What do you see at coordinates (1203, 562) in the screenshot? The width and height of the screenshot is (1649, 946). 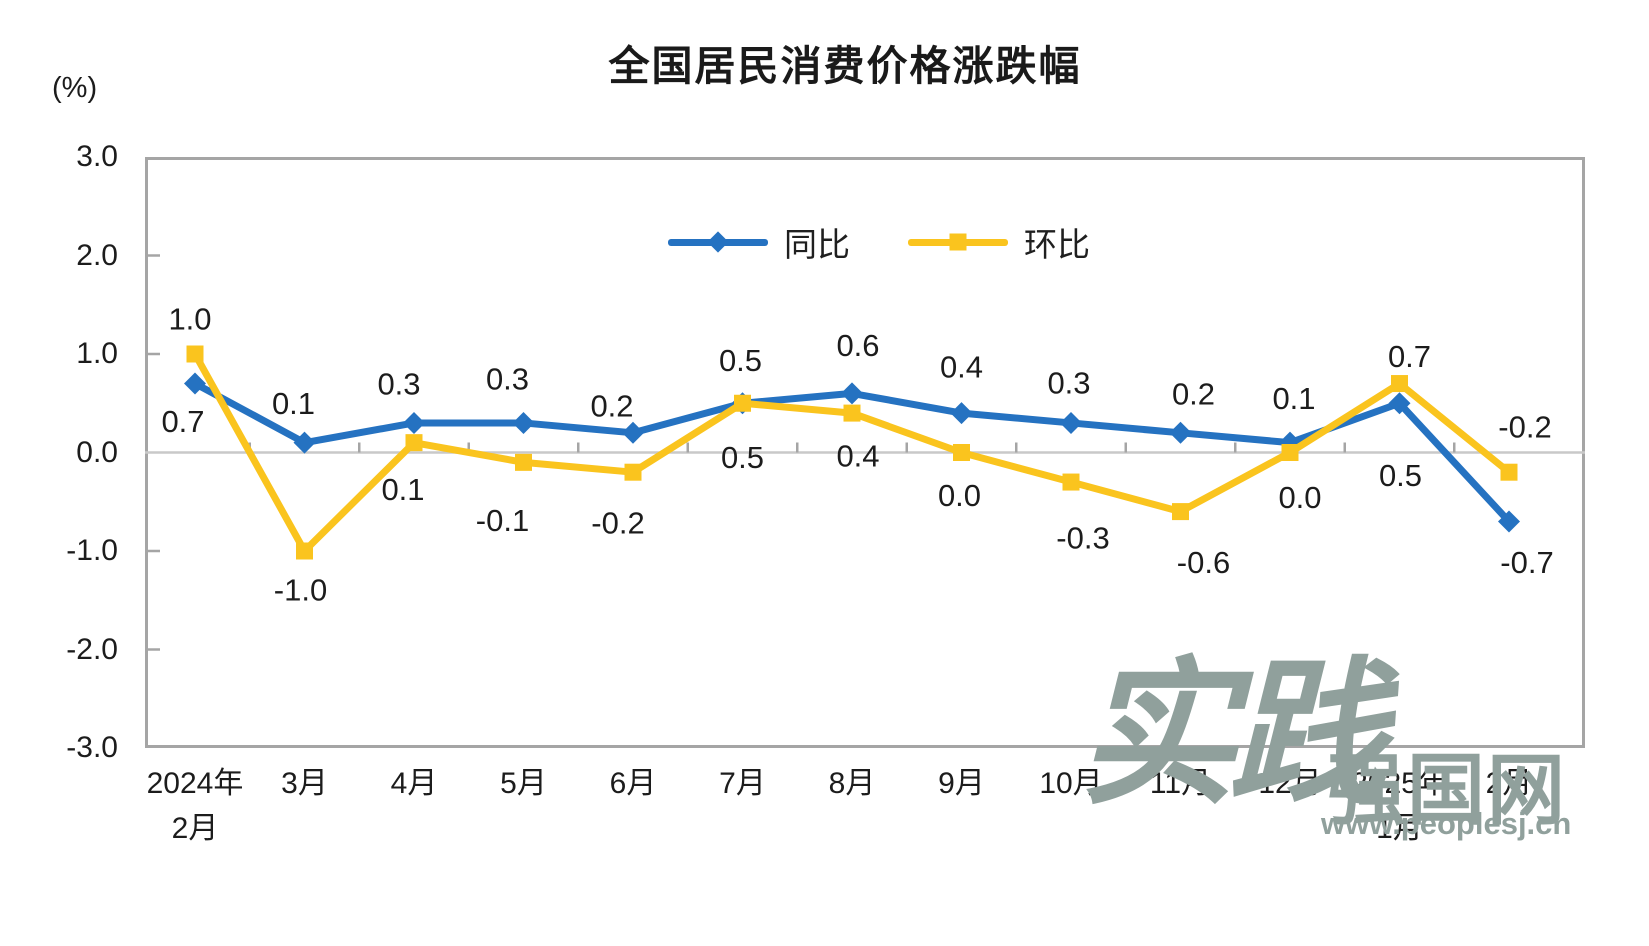 I see `data-label: -0.6` at bounding box center [1203, 562].